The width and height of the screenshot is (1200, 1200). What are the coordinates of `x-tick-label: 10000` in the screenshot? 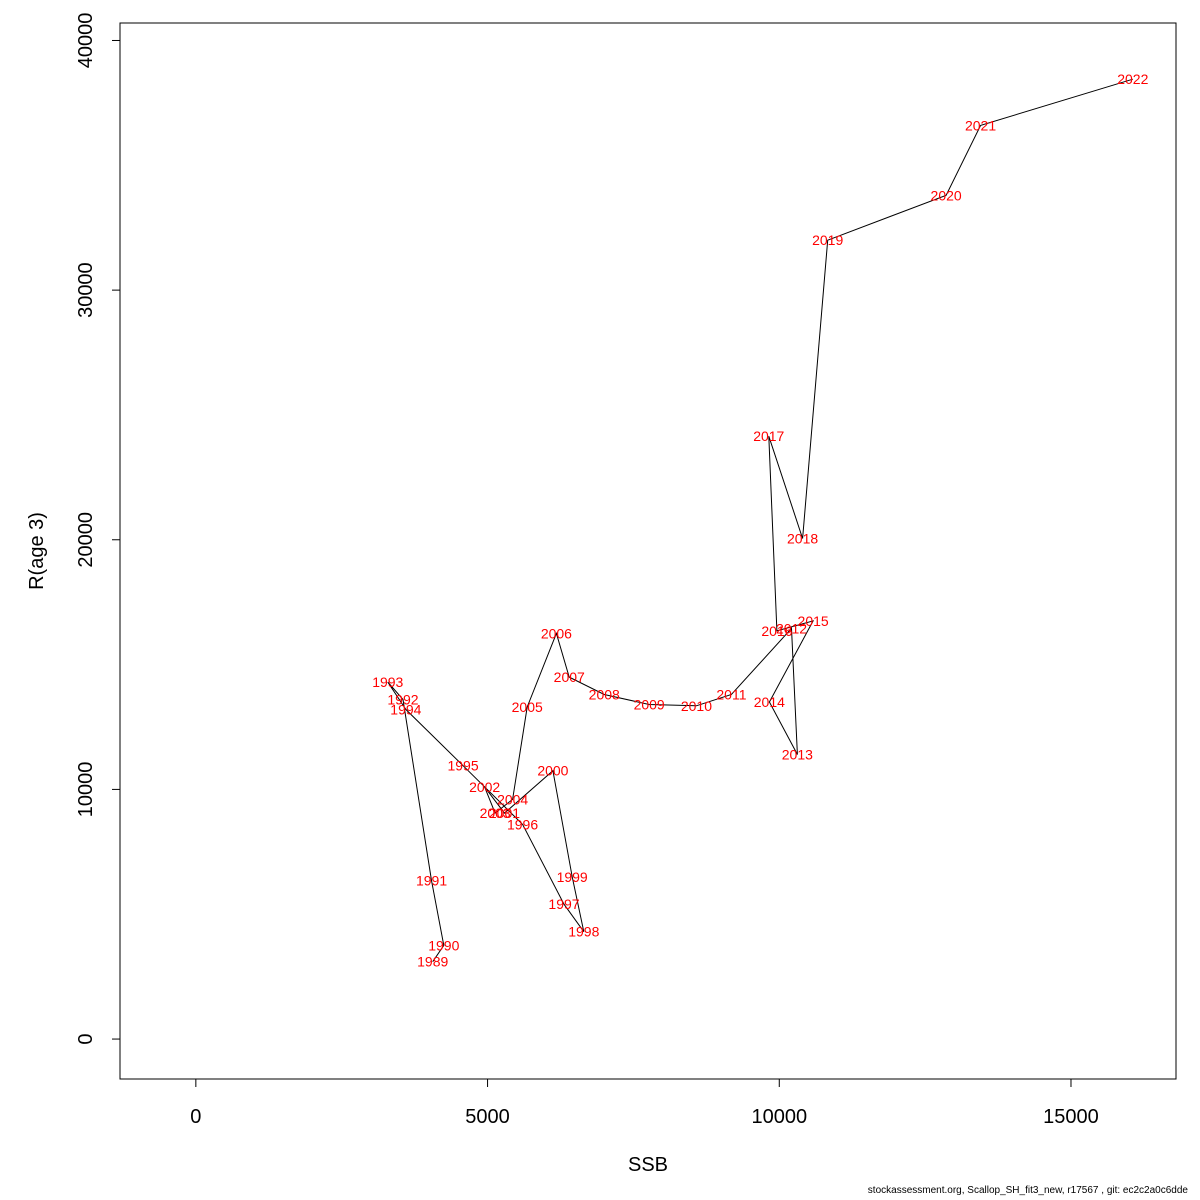 It's located at (779, 1117).